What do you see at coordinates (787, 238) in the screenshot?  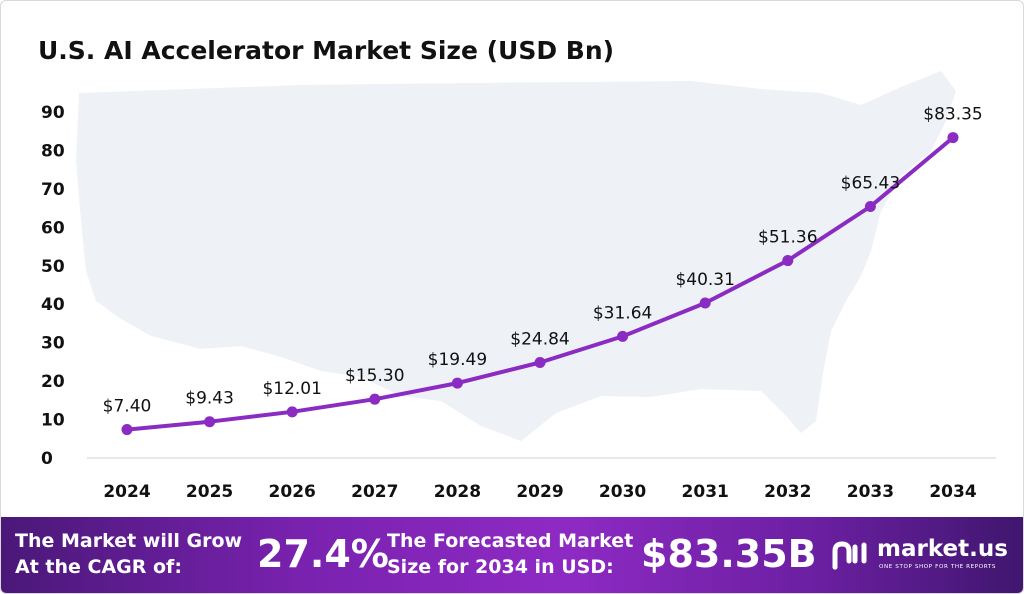 I see `data-label: $51.36` at bounding box center [787, 238].